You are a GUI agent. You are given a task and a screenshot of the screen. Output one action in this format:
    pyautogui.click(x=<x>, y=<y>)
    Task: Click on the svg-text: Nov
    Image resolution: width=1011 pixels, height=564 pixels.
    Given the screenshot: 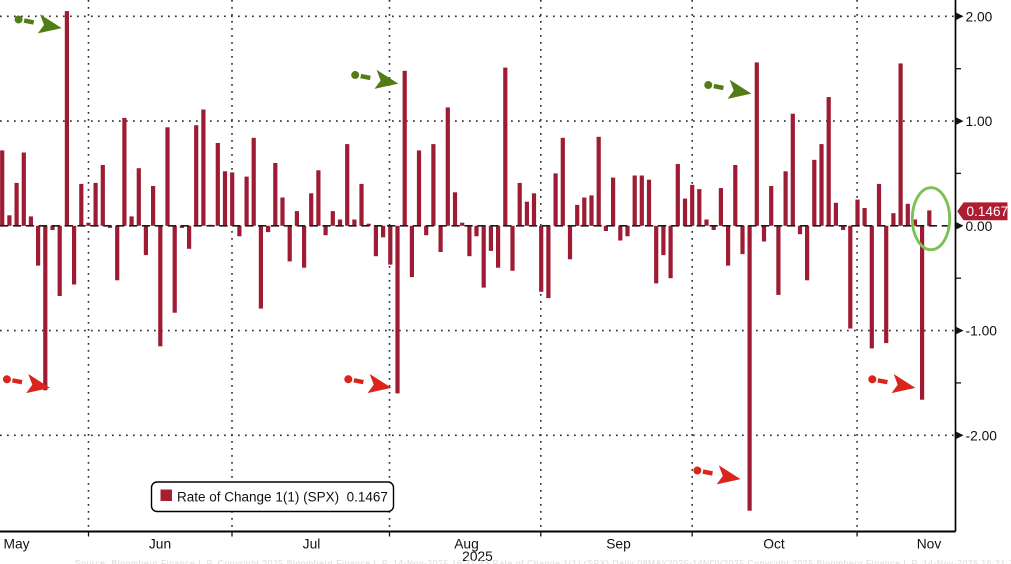 What is the action you would take?
    pyautogui.click(x=929, y=544)
    